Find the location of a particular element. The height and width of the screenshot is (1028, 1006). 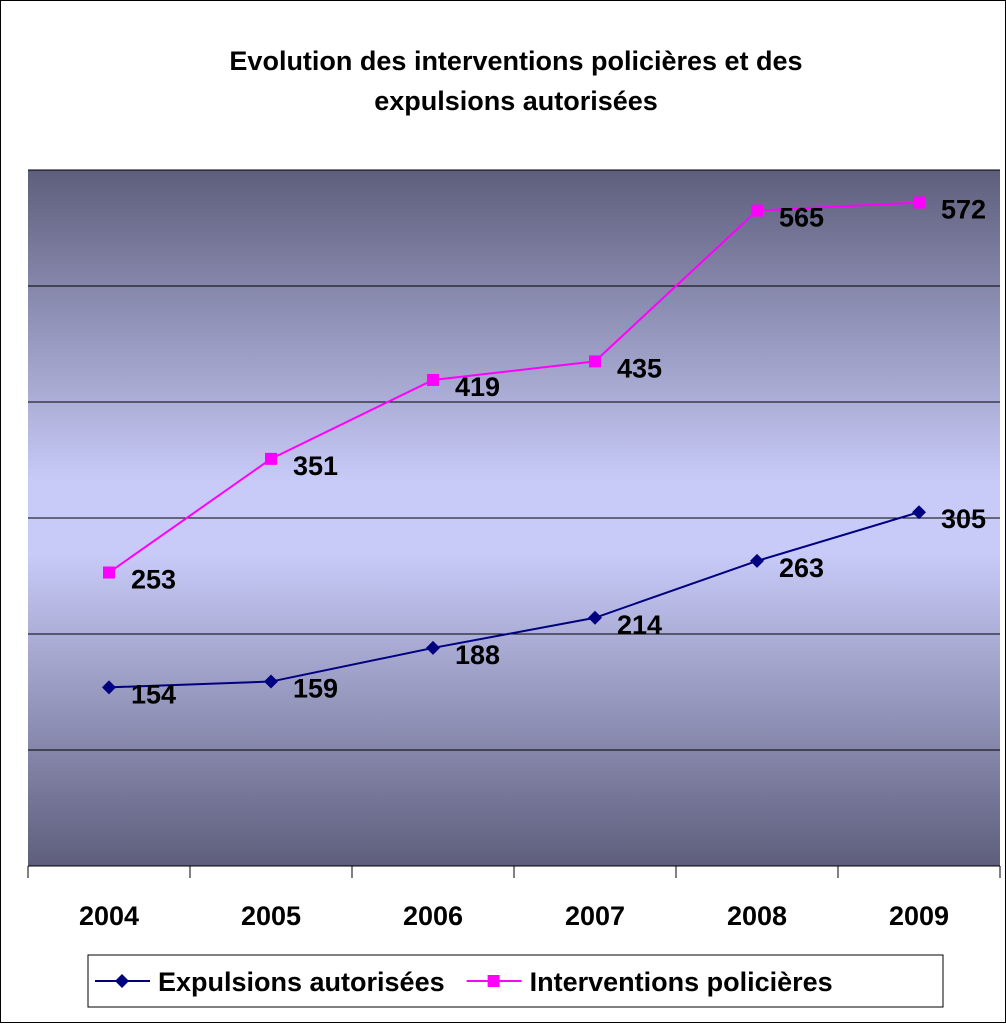

data-label: 572 is located at coordinates (963, 209).